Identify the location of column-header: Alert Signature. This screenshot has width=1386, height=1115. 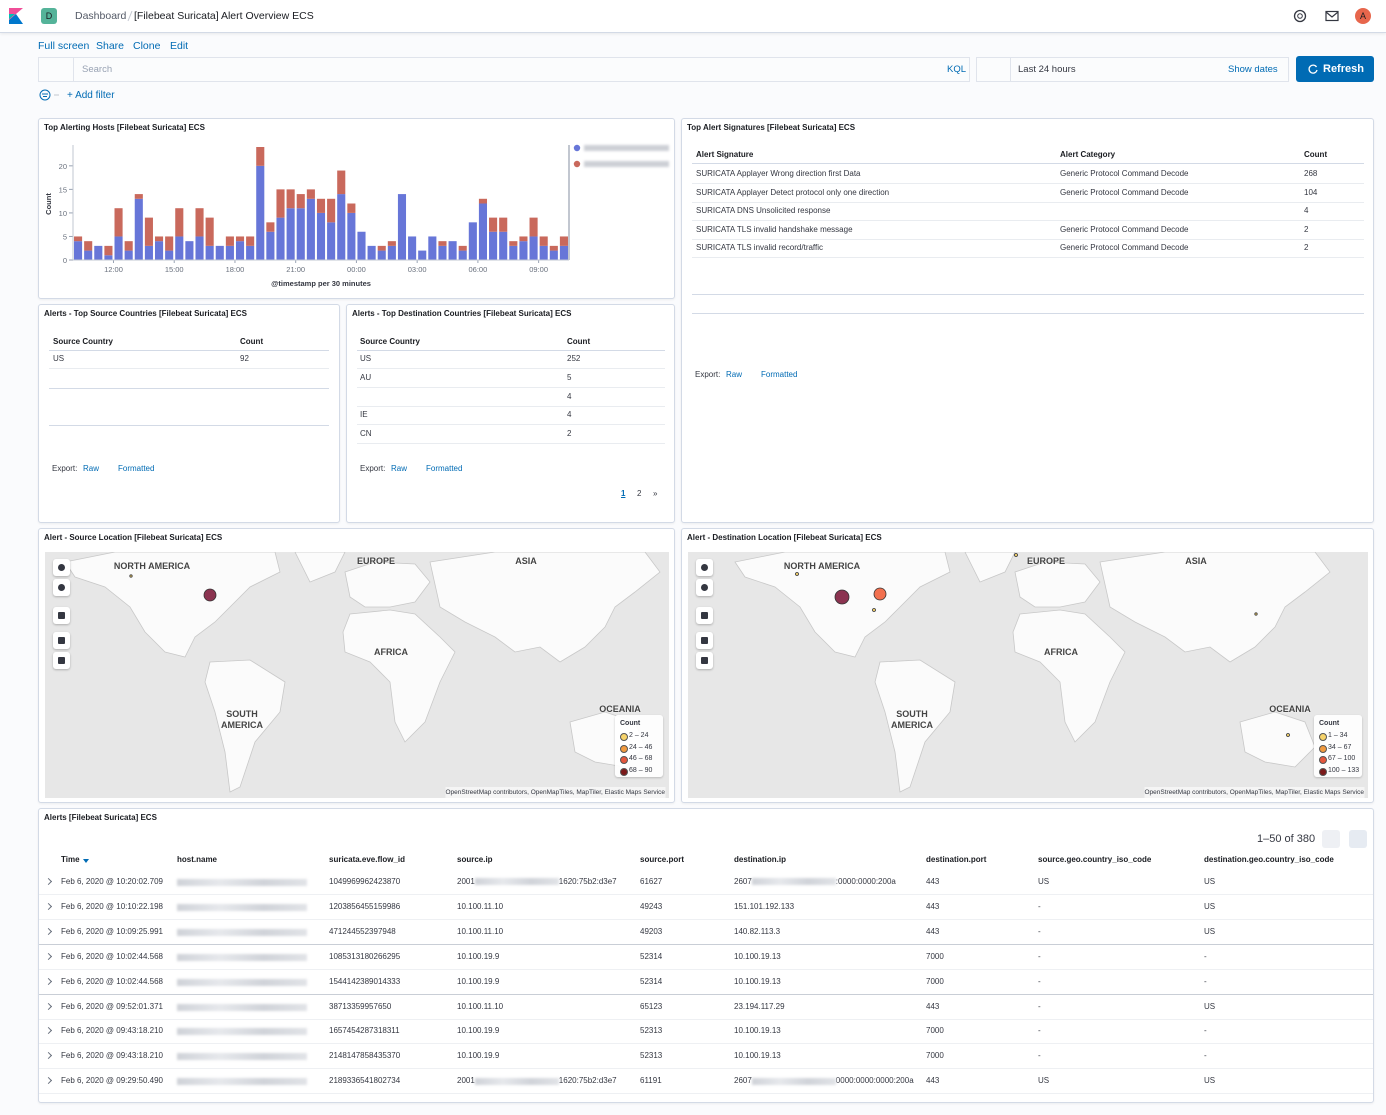
(725, 154).